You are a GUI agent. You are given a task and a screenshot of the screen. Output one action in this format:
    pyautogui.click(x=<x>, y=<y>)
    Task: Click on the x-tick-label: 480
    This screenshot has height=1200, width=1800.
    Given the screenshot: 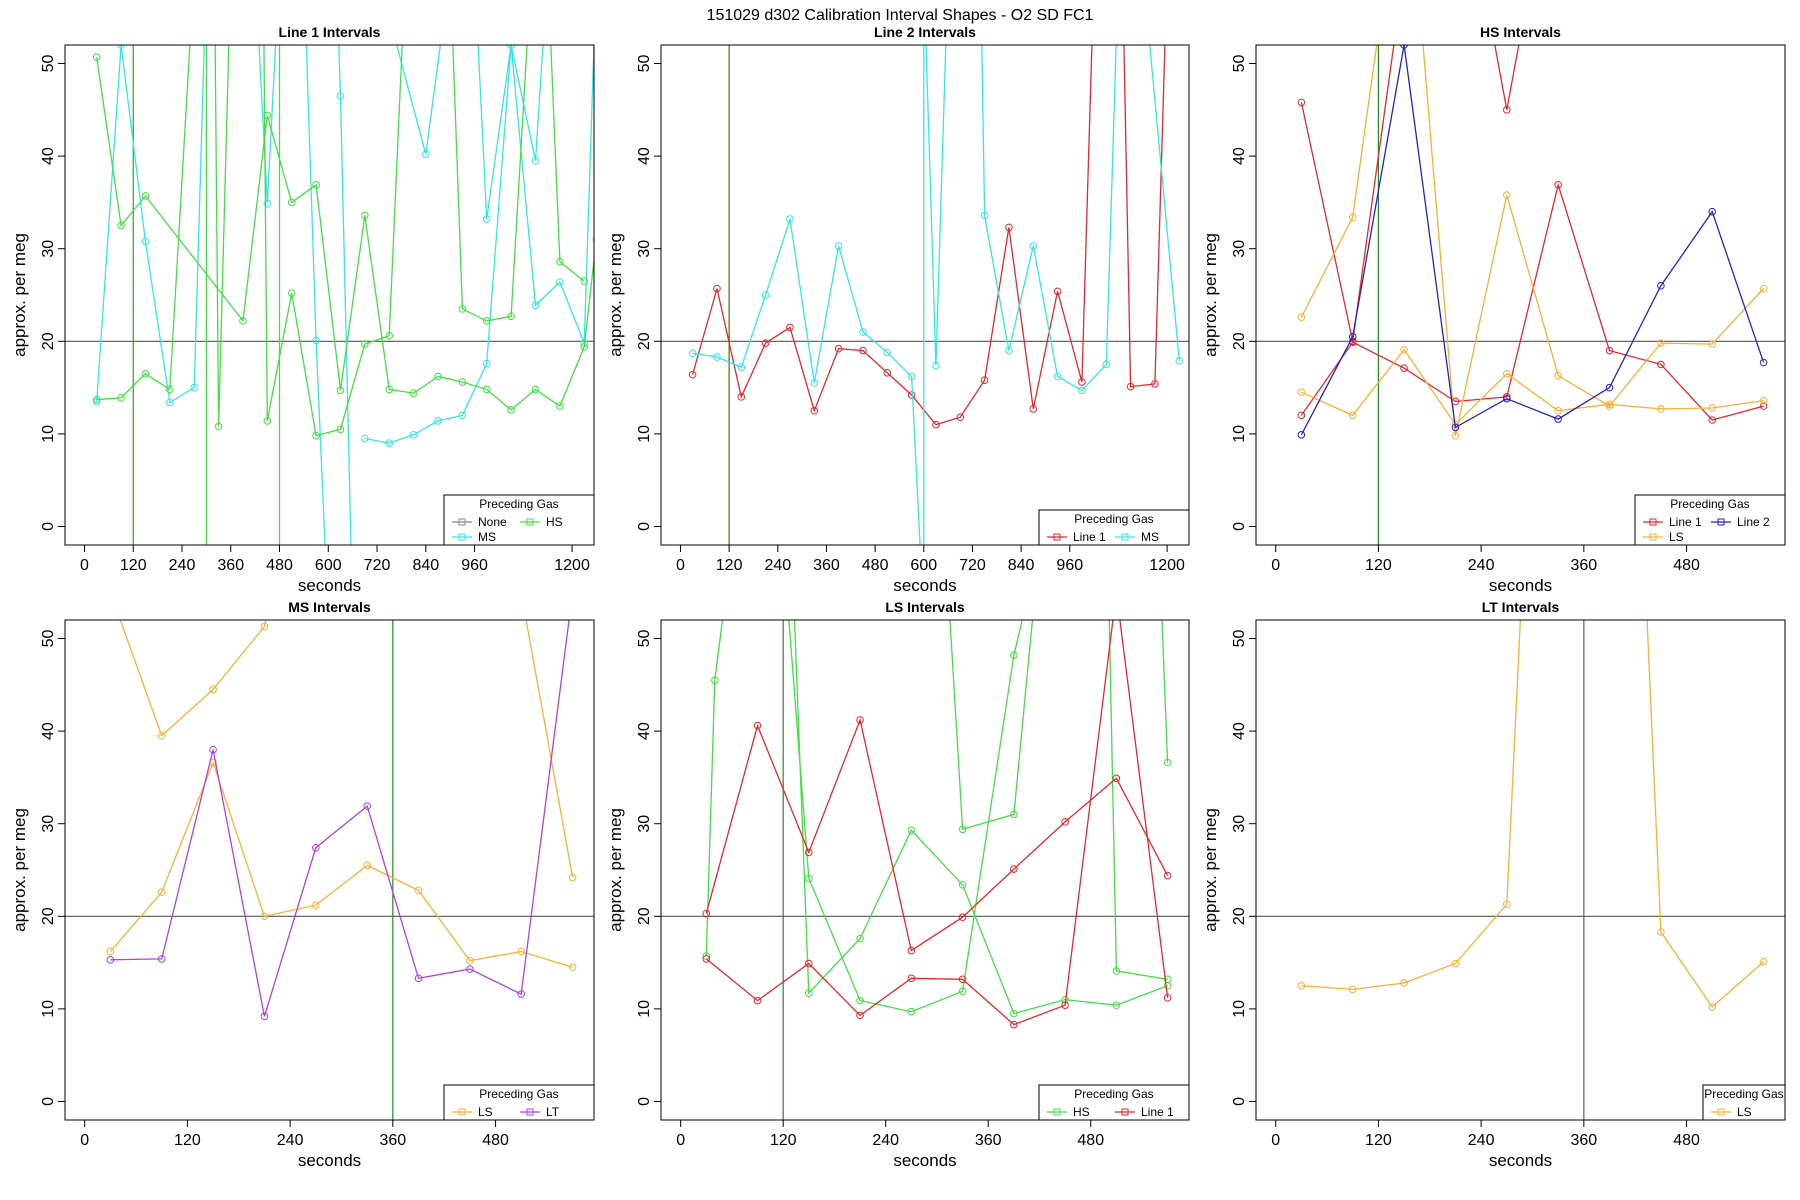 What is the action you would take?
    pyautogui.click(x=1686, y=1140)
    